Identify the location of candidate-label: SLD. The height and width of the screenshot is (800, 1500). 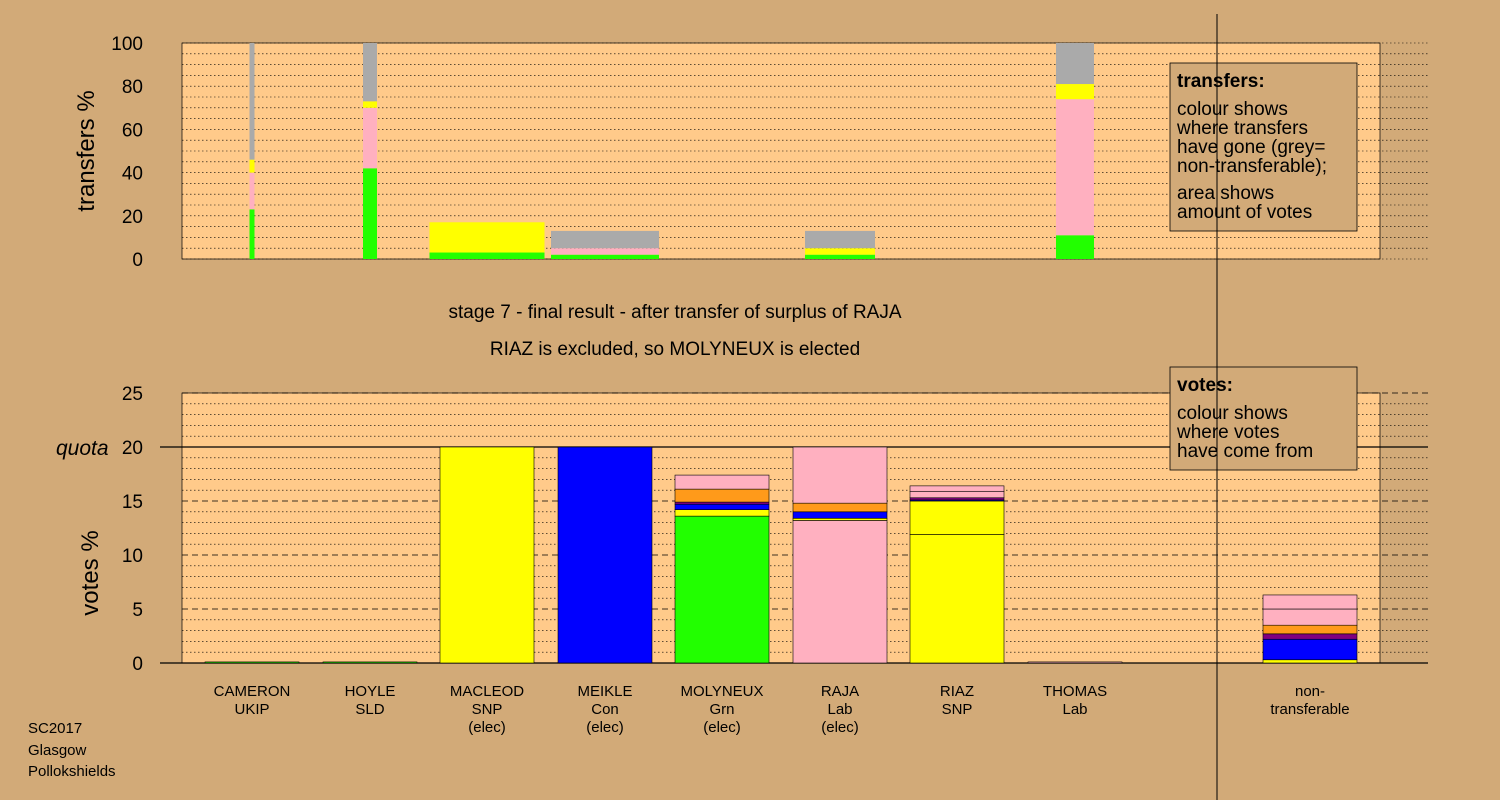
(369, 709).